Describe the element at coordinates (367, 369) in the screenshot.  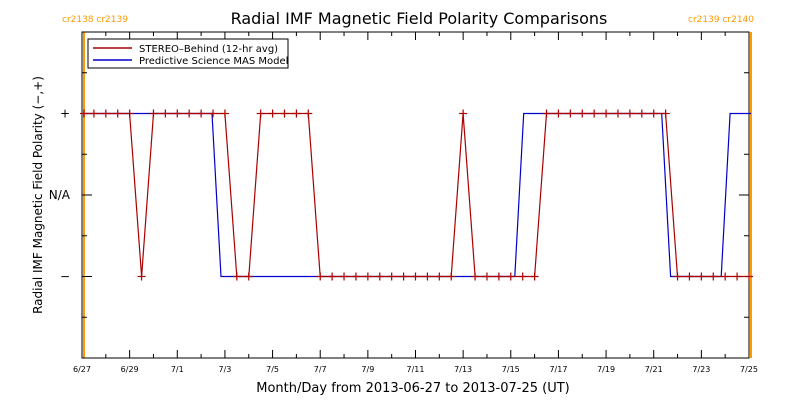
I see `x-tick-label: 7/9` at that location.